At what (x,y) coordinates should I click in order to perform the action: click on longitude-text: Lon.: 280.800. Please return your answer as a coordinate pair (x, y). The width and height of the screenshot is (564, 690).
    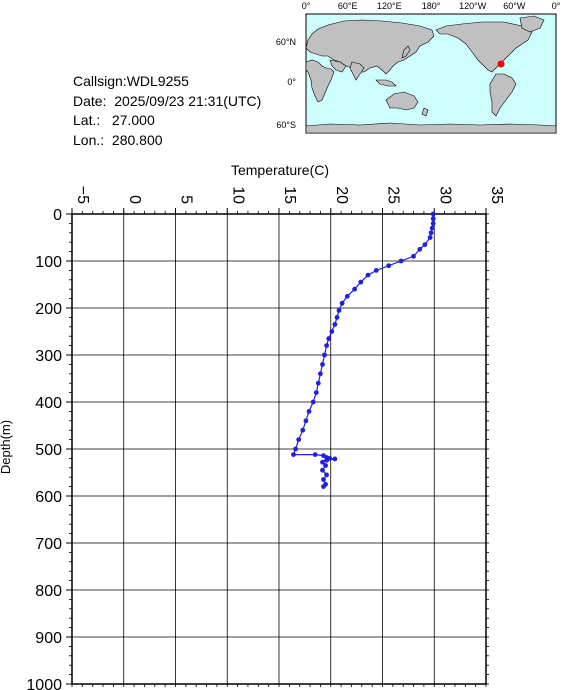
    Looking at the image, I should click on (118, 140).